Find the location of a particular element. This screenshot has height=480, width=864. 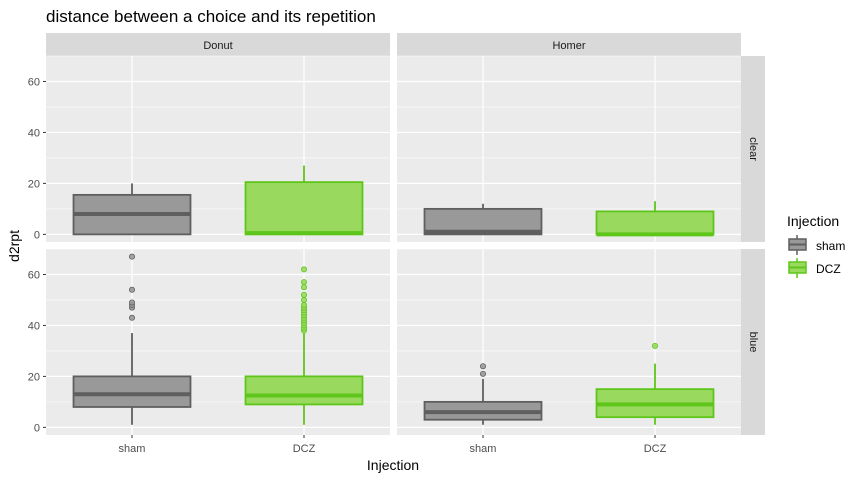

x-axis-title: Injection is located at coordinates (393, 465).